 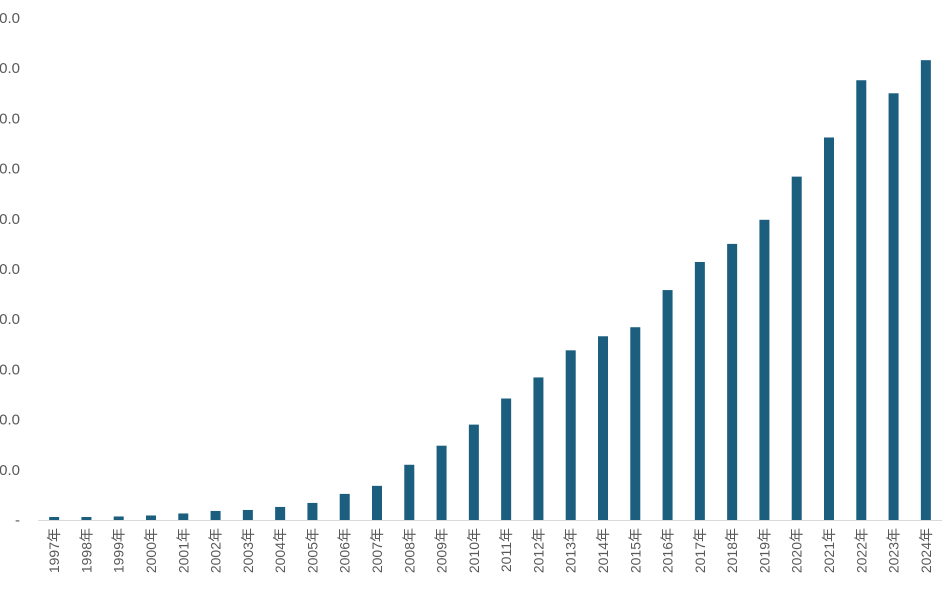 What do you see at coordinates (926, 550) in the screenshot?
I see `x-tick-label: 2024年` at bounding box center [926, 550].